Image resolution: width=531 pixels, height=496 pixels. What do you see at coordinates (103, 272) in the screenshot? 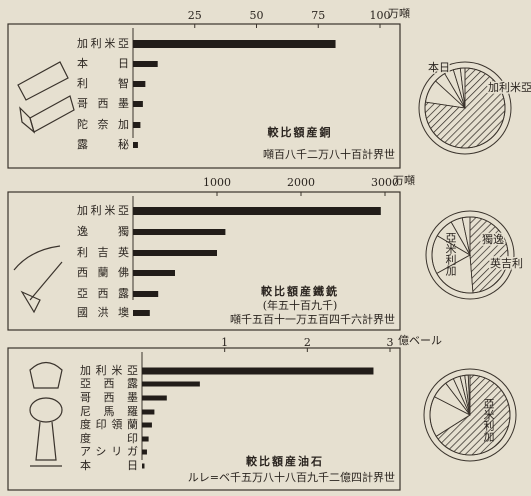
I see `category-label: 西蘭佛` at bounding box center [103, 272].